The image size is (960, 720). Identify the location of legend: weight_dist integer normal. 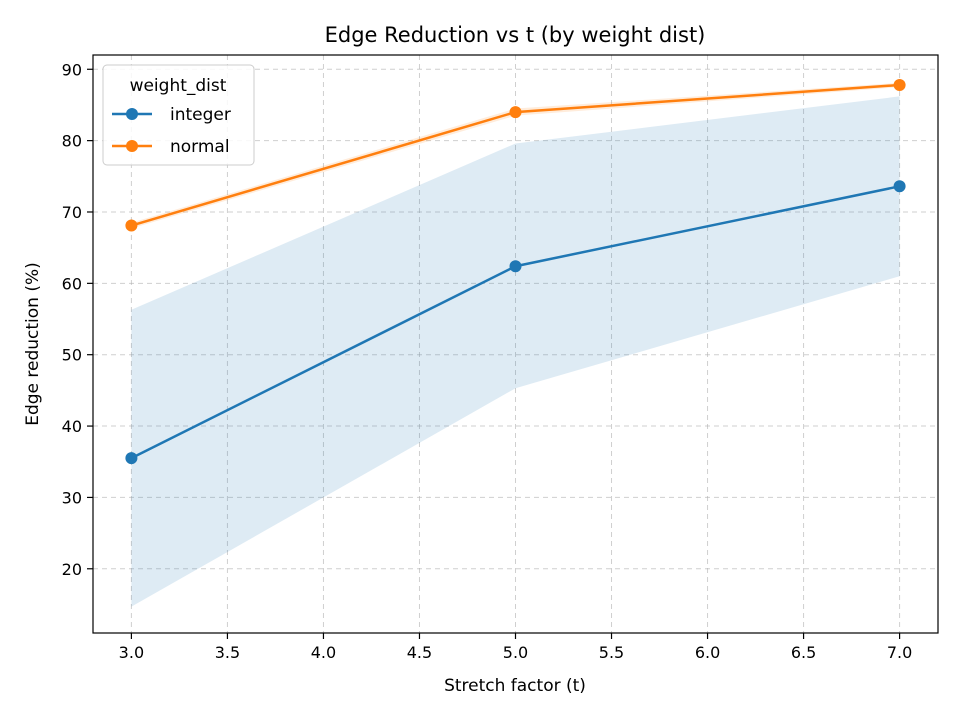
(178, 115).